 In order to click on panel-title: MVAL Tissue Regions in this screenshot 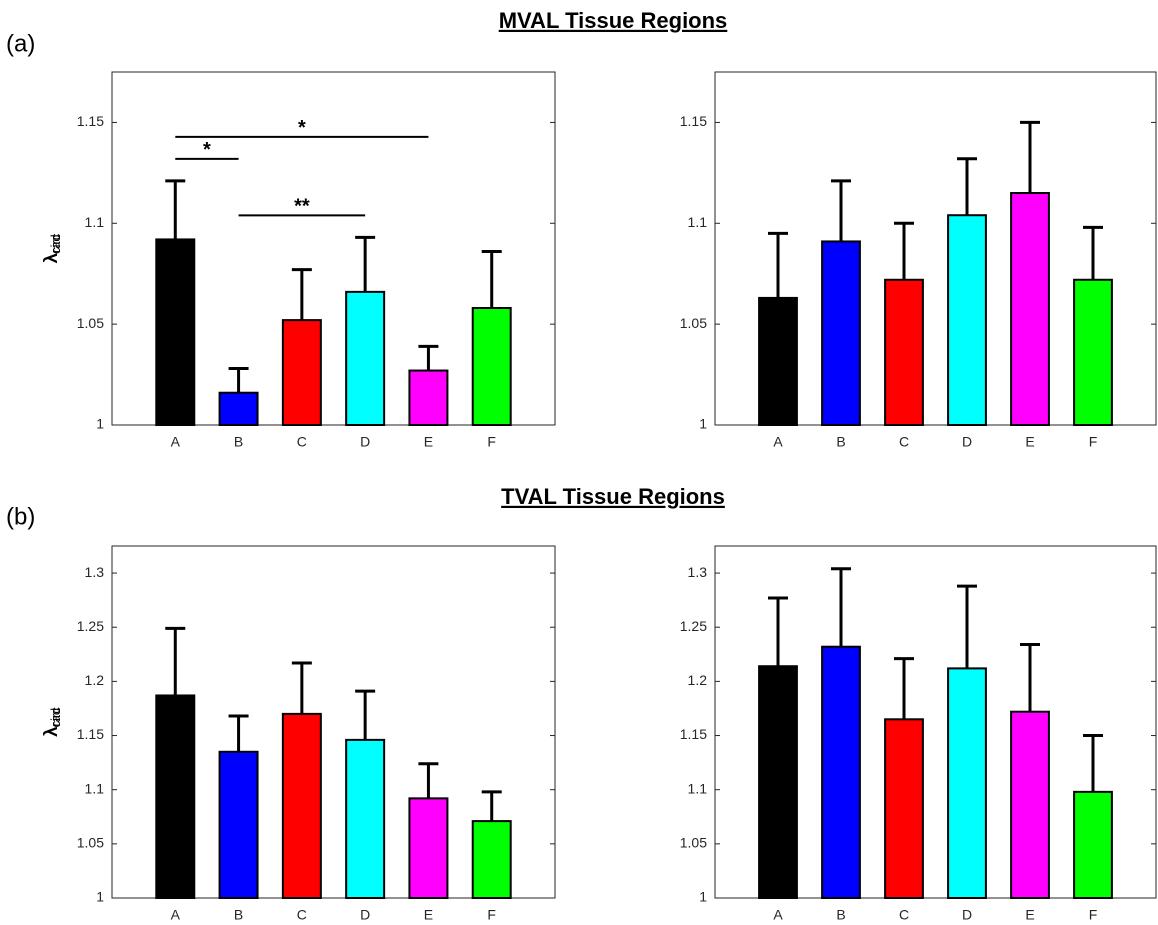, I will do `click(613, 20)`.